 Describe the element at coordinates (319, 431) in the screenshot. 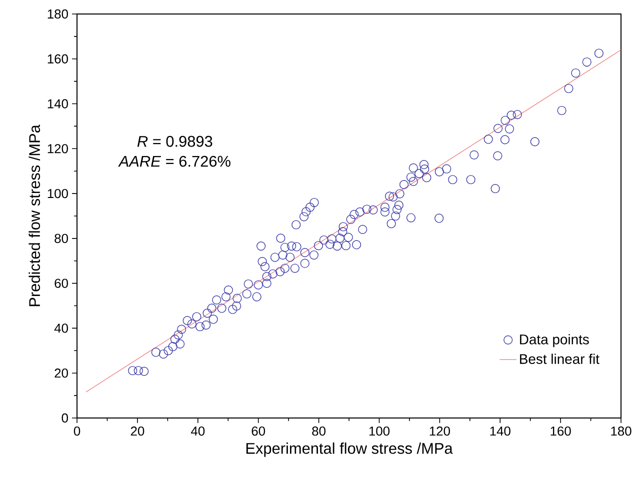

I see `x-tick-label: 80` at that location.